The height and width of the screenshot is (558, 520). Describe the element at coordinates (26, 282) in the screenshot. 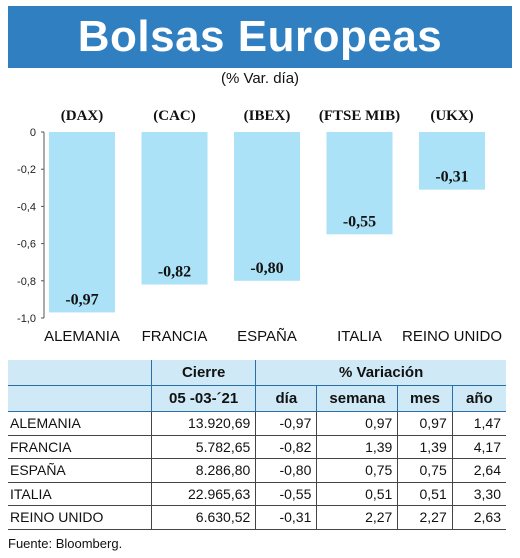

I see `y-tick-label: -0,8` at that location.